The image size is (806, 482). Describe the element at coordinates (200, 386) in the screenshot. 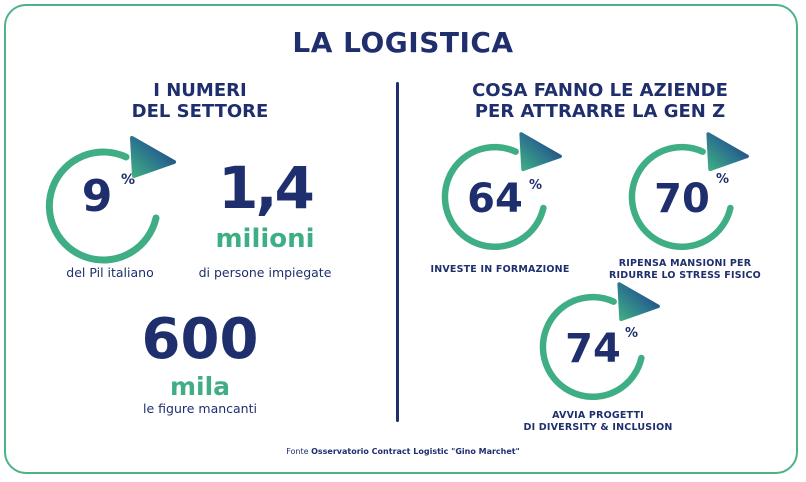

I see `figure-unit: mila` at that location.